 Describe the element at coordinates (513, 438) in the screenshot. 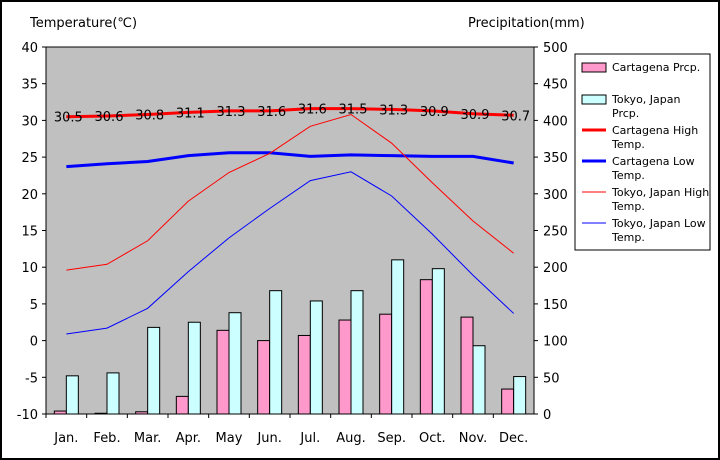

I see `x-tick-label: Dec.` at that location.